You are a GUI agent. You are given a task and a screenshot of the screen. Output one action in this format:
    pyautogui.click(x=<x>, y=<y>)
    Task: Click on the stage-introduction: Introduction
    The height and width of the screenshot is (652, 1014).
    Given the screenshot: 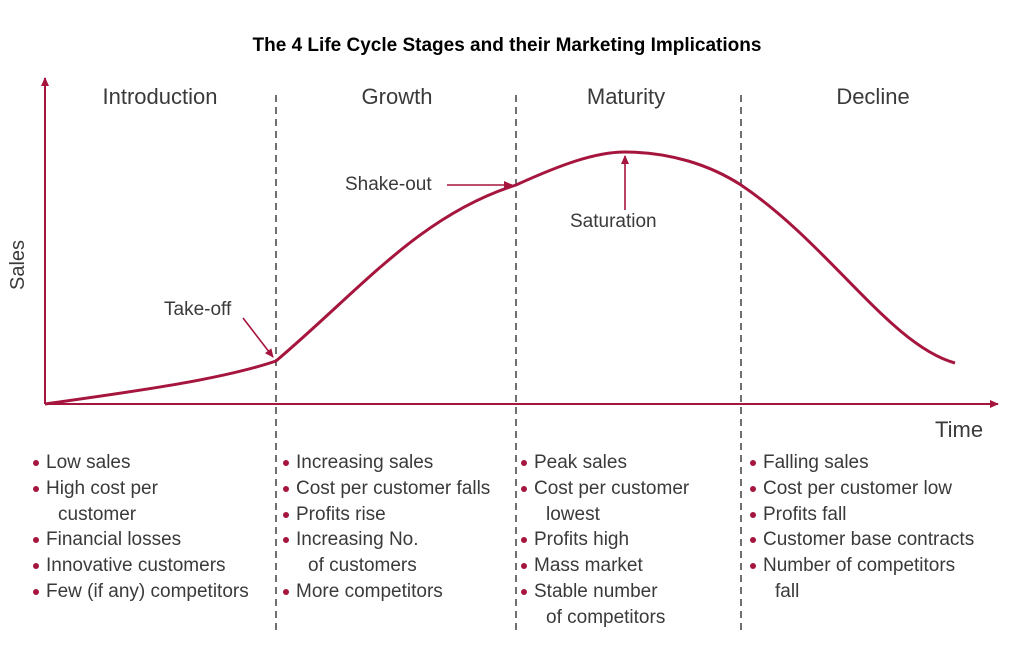 What is the action you would take?
    pyautogui.click(x=160, y=96)
    